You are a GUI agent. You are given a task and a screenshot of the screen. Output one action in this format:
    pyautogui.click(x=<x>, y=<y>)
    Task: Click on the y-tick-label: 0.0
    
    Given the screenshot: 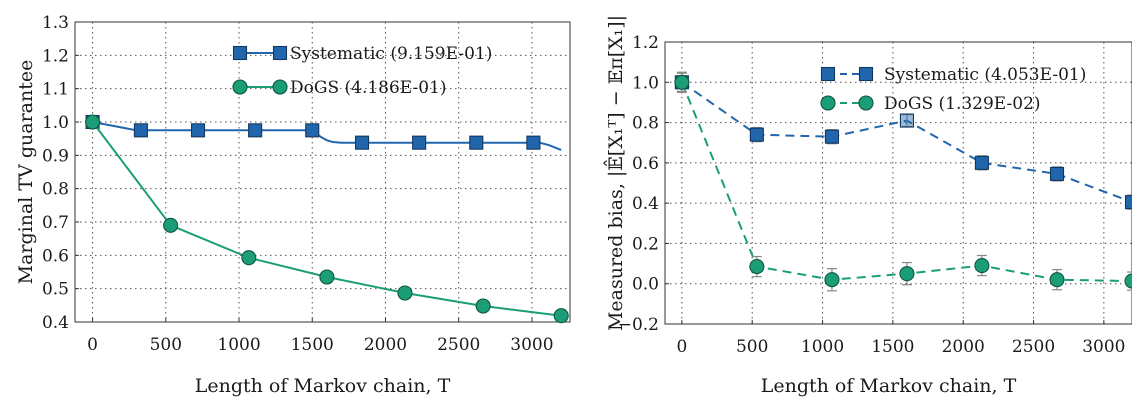 What is the action you would take?
    pyautogui.click(x=645, y=285)
    